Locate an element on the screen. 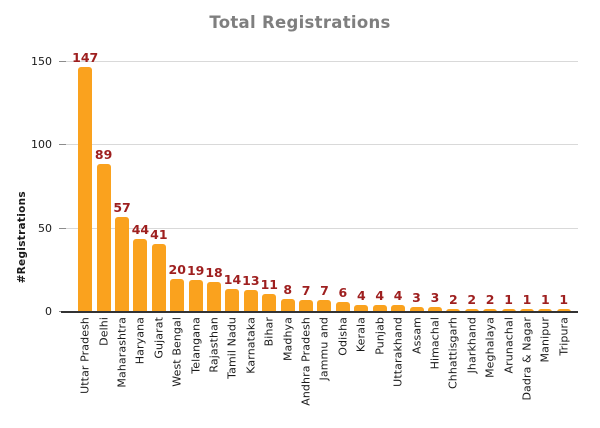  x-axis-label: Manipur is located at coordinates (545, 340).